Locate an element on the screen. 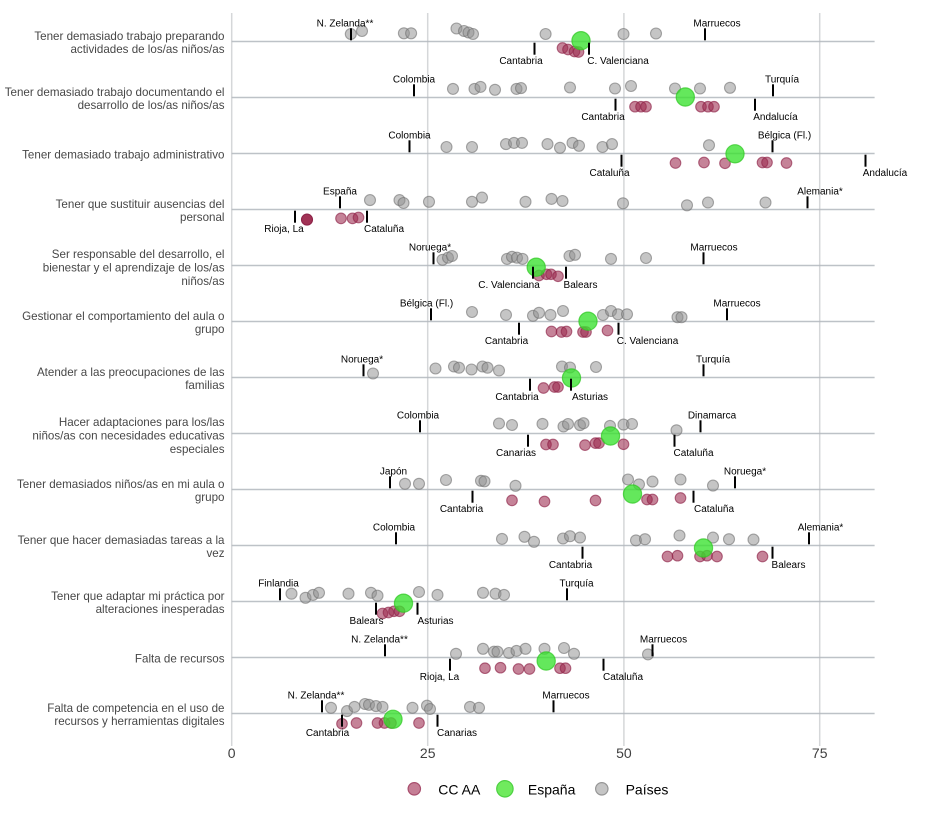  svg-text: Falta de recursos is located at coordinates (180, 659).